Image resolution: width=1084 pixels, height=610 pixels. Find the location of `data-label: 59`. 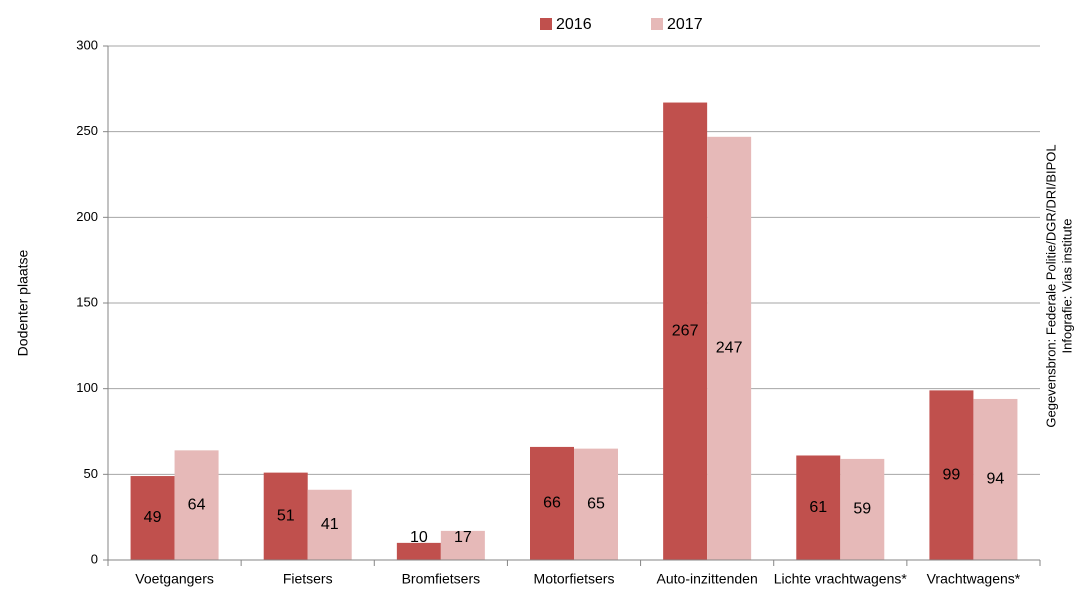

data-label: 59 is located at coordinates (862, 509).